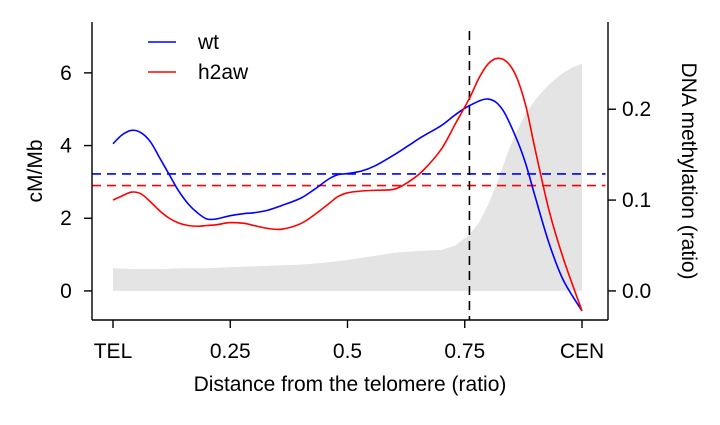 The height and width of the screenshot is (425, 720). I want to click on y-left-tick-label: 2, so click(66, 218).